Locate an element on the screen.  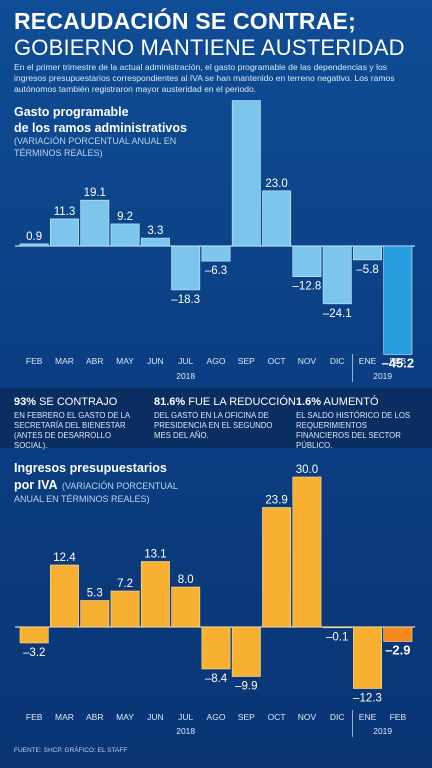
chart2-value-label-2: 5.3 is located at coordinates (95, 594).